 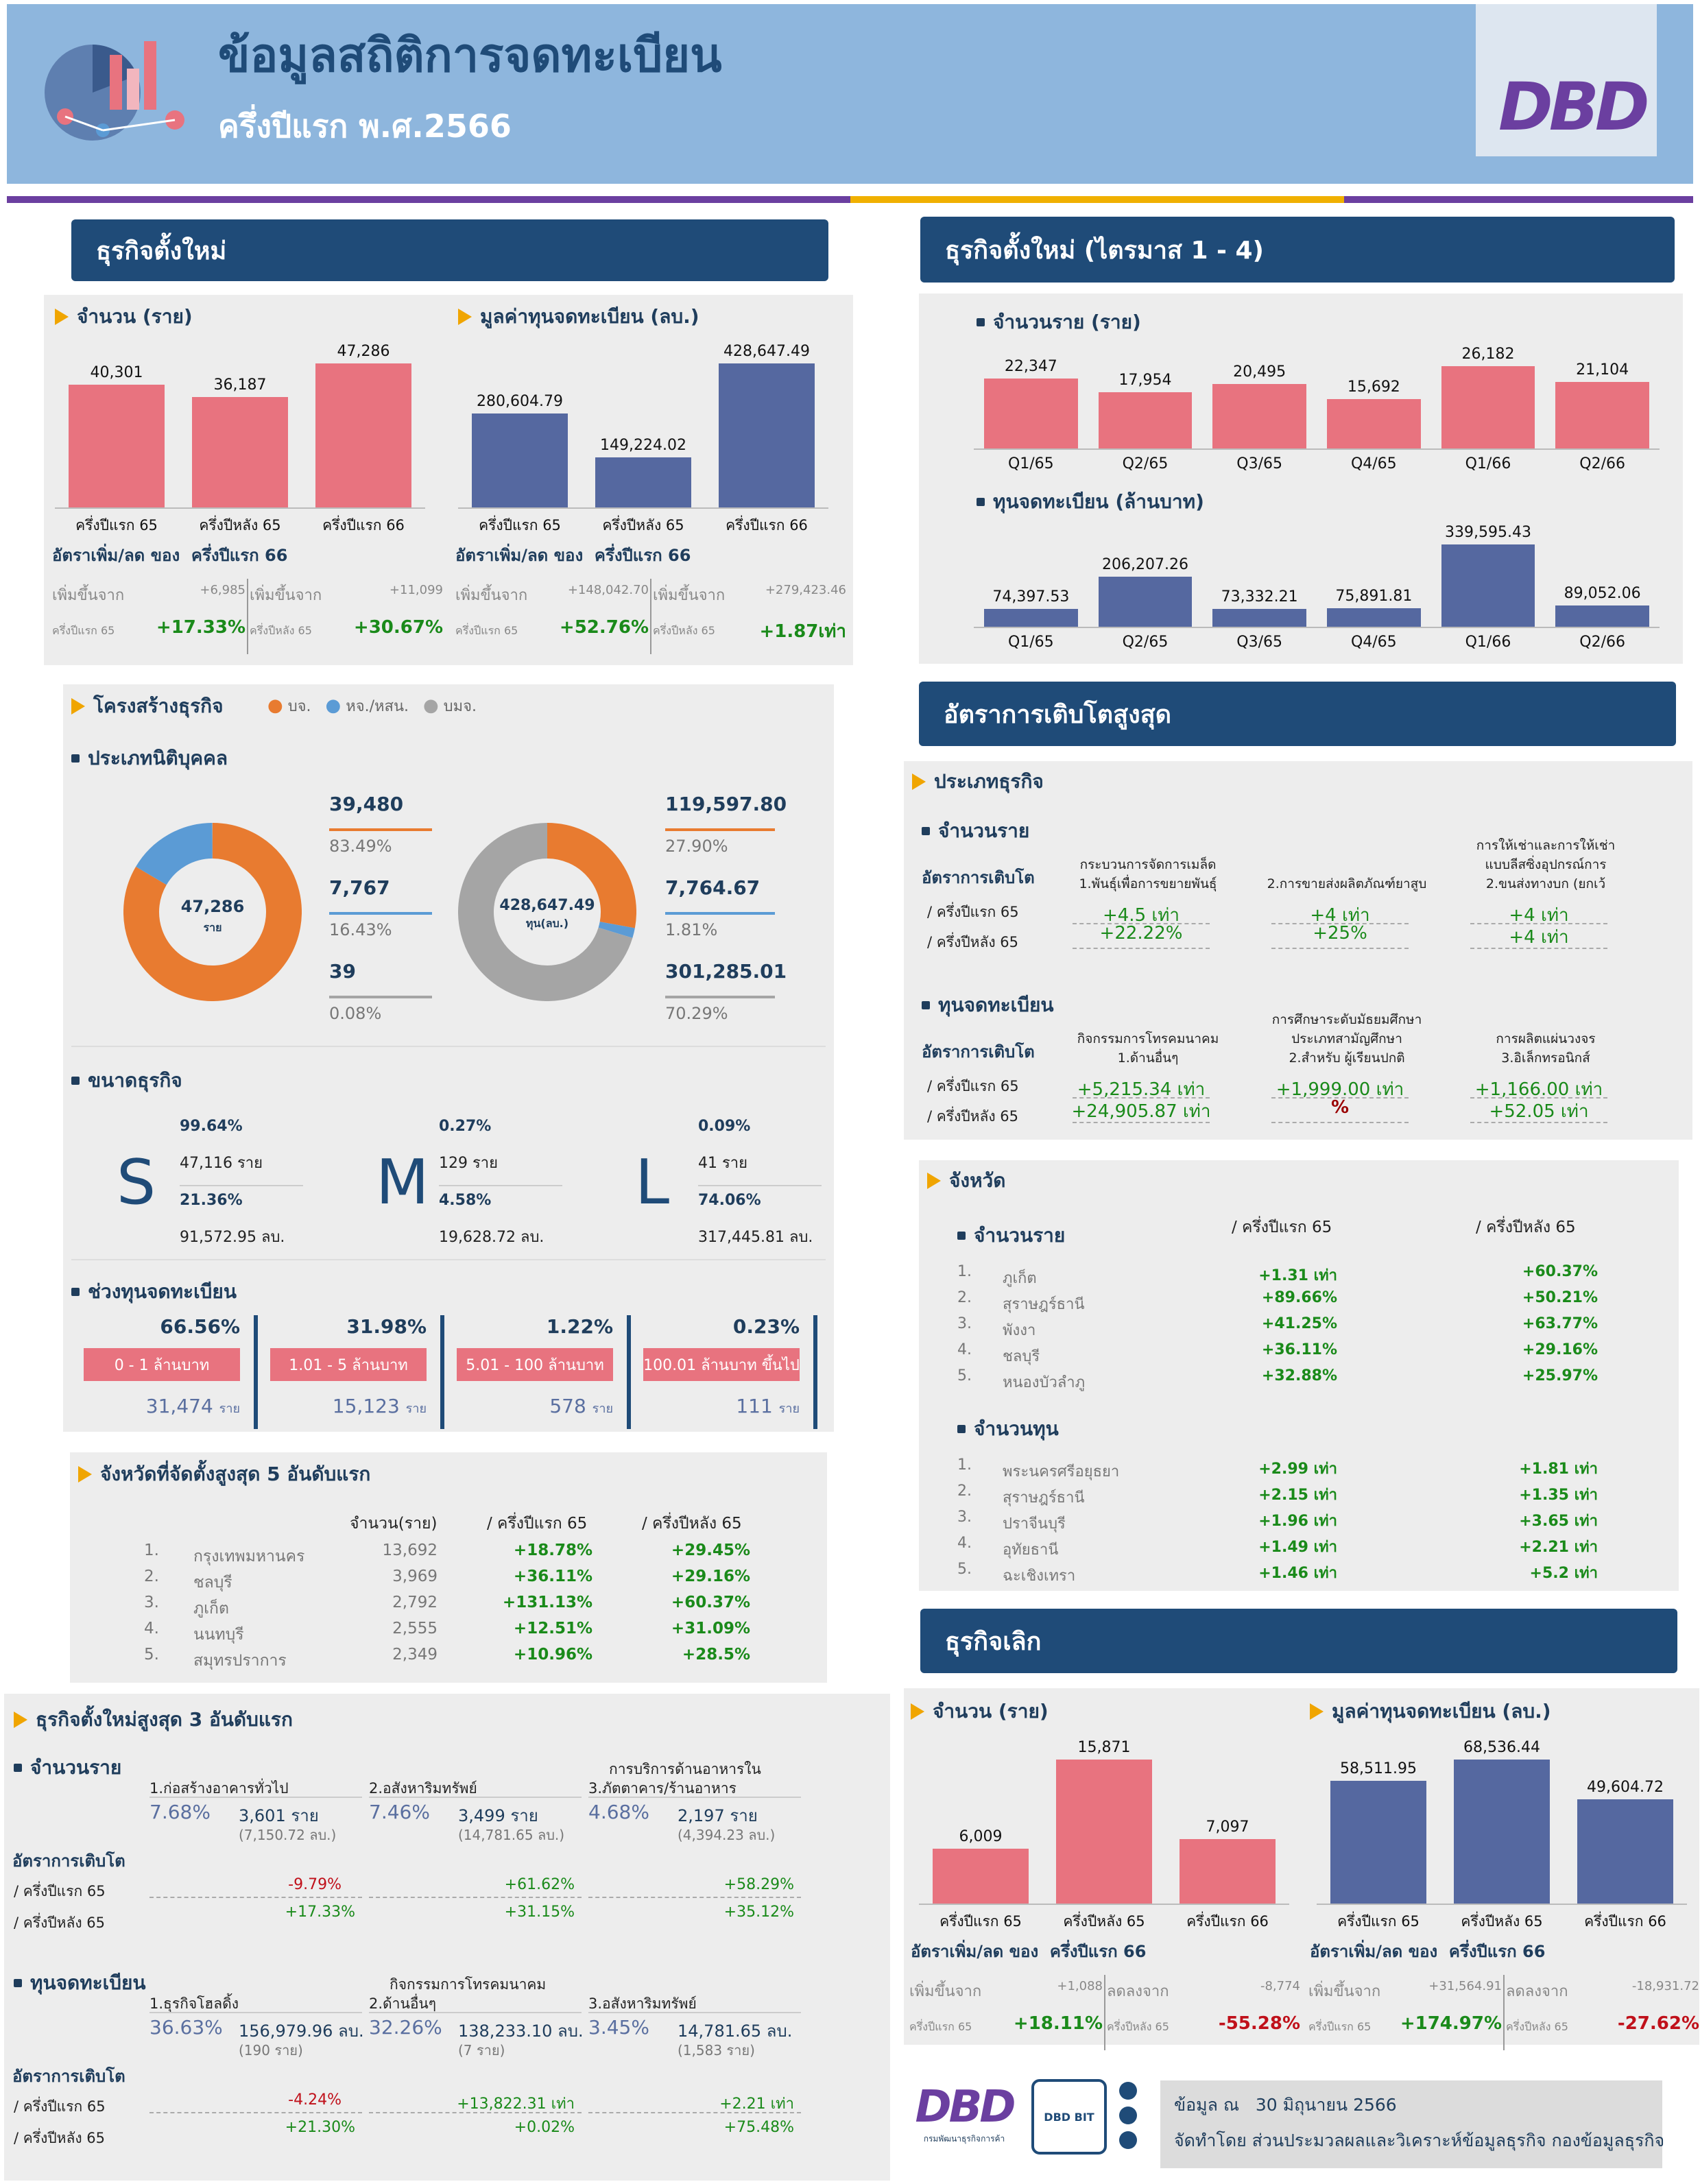 What do you see at coordinates (136, 1183) in the screenshot?
I see `size-letter: S` at bounding box center [136, 1183].